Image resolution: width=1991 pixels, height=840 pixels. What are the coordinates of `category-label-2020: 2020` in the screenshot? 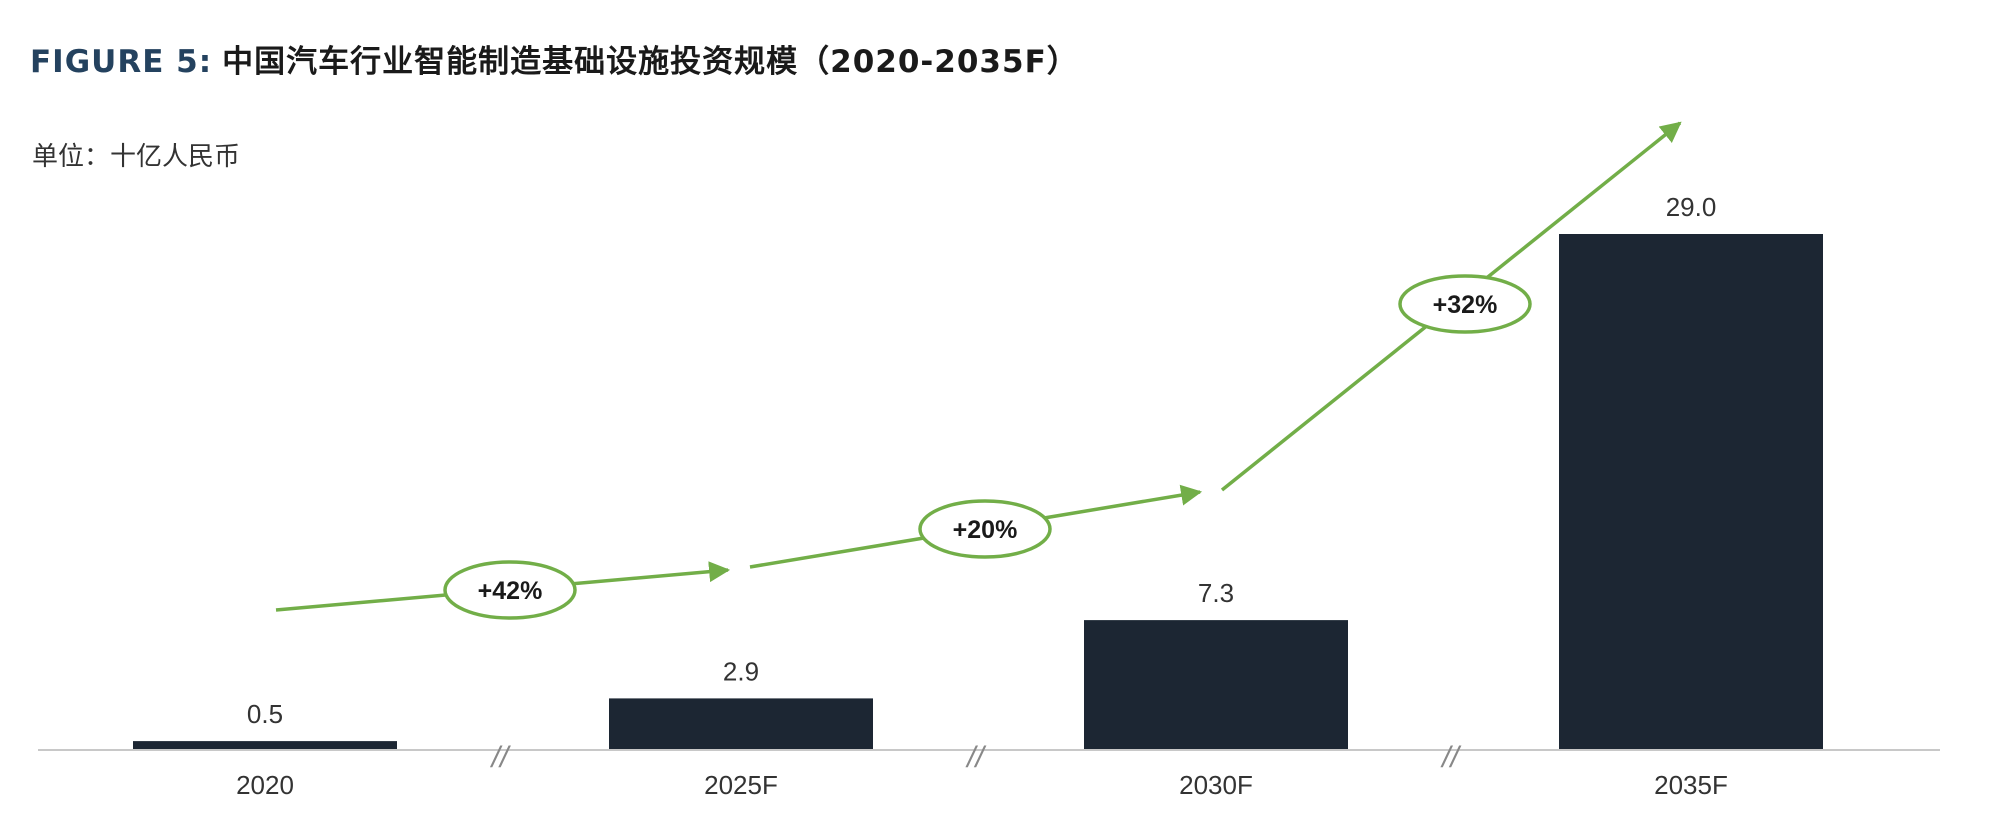 It's located at (265, 785).